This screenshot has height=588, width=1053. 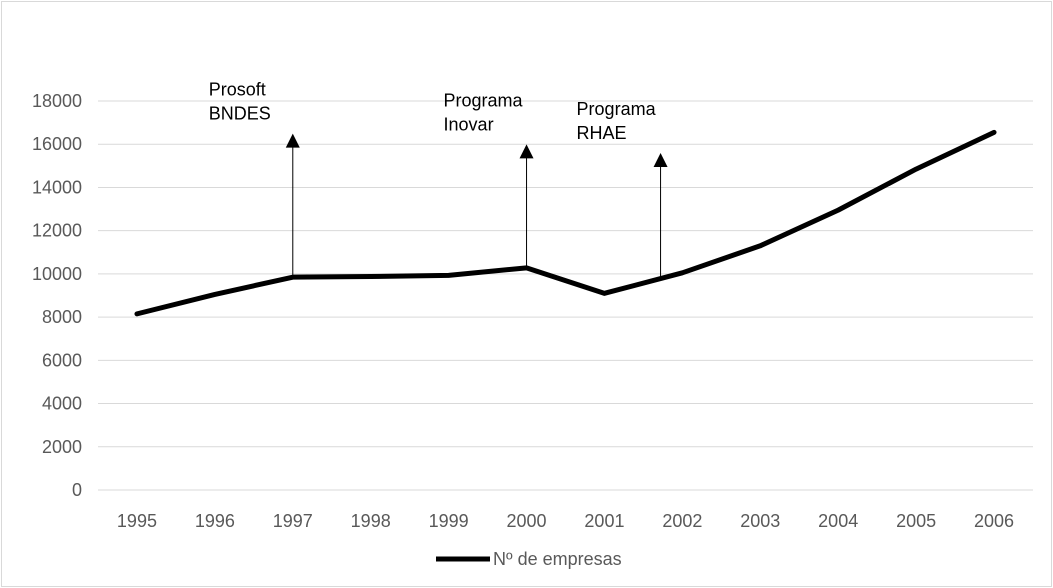 I want to click on x-tick-label: 1995, so click(x=137, y=521).